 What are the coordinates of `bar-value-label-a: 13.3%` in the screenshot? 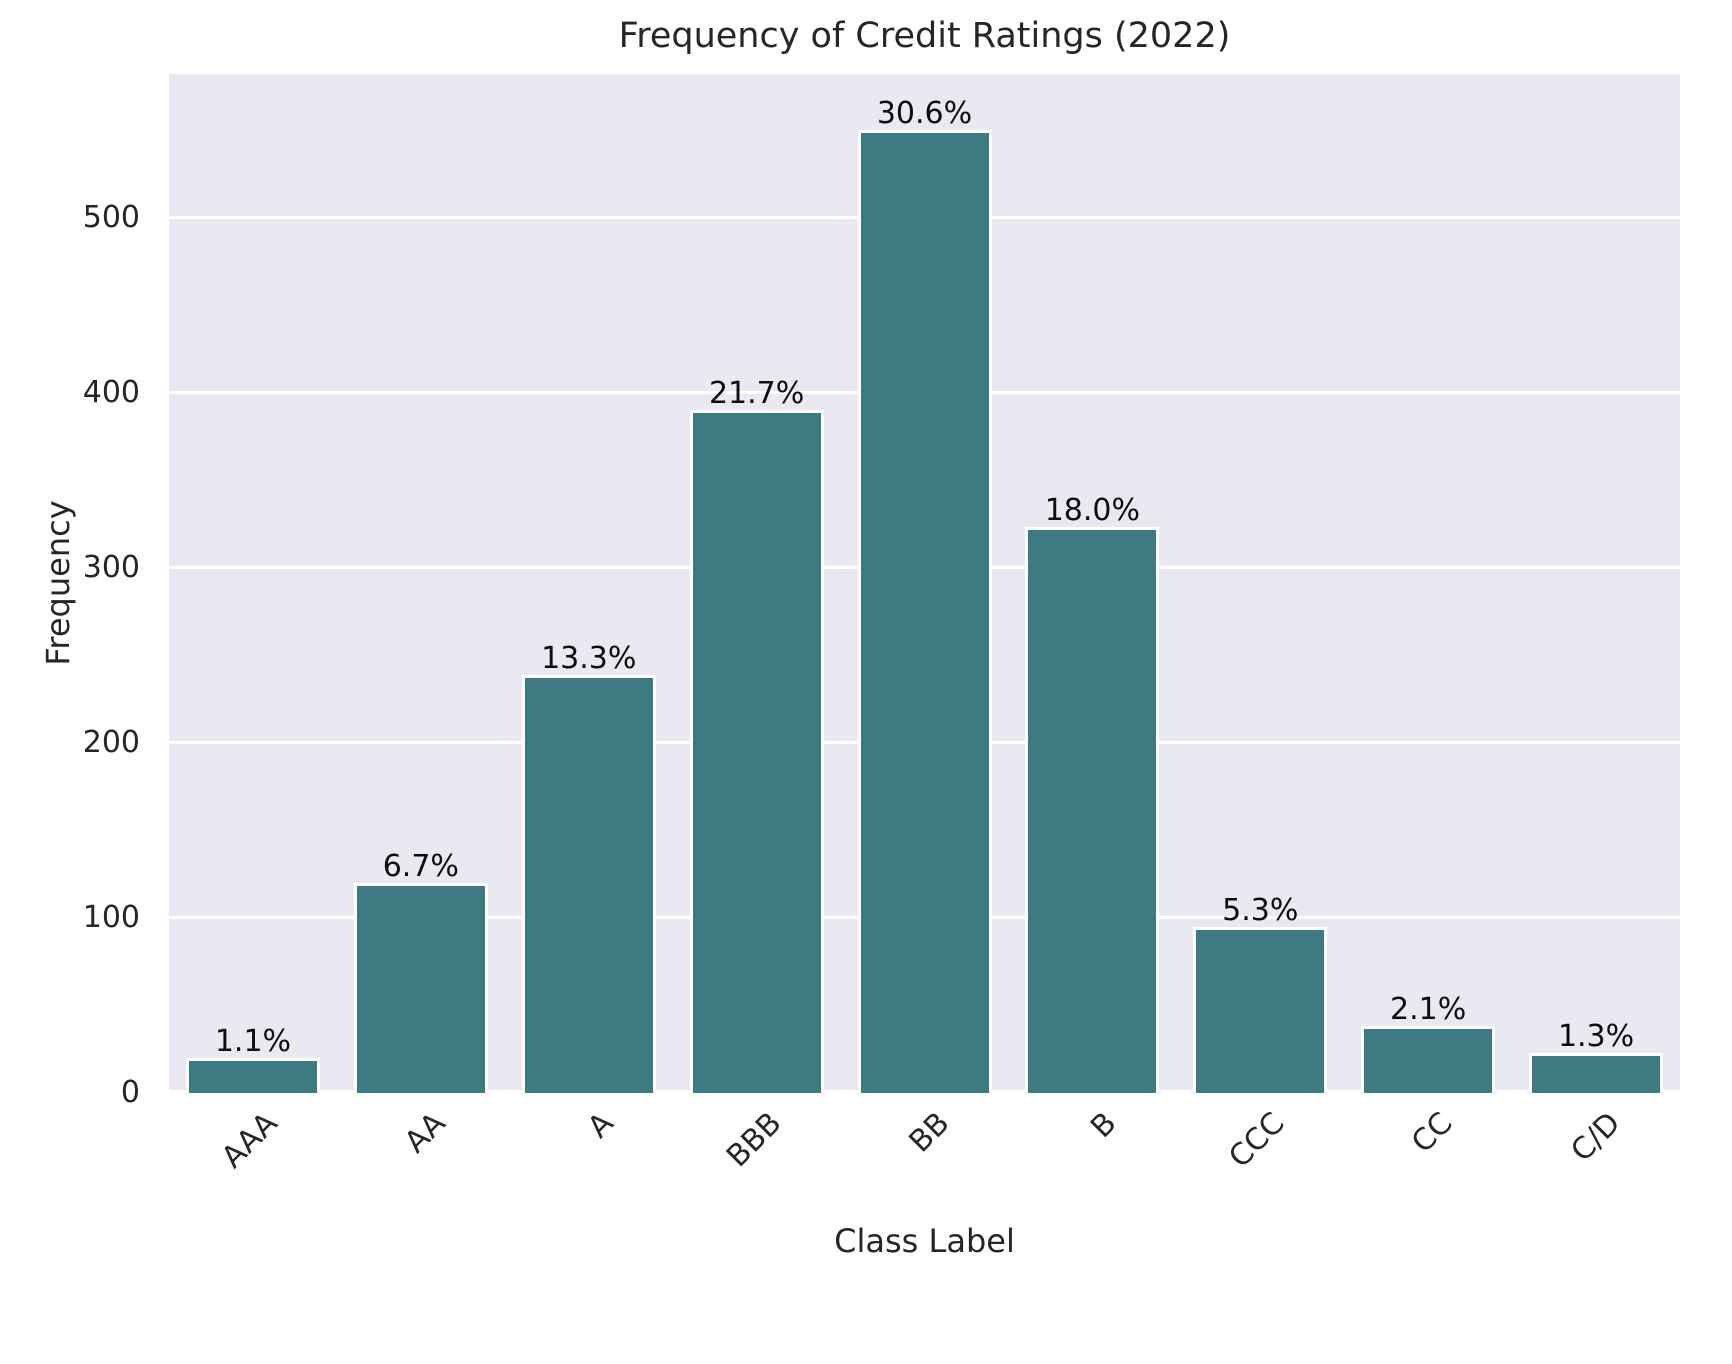 It's located at (589, 658).